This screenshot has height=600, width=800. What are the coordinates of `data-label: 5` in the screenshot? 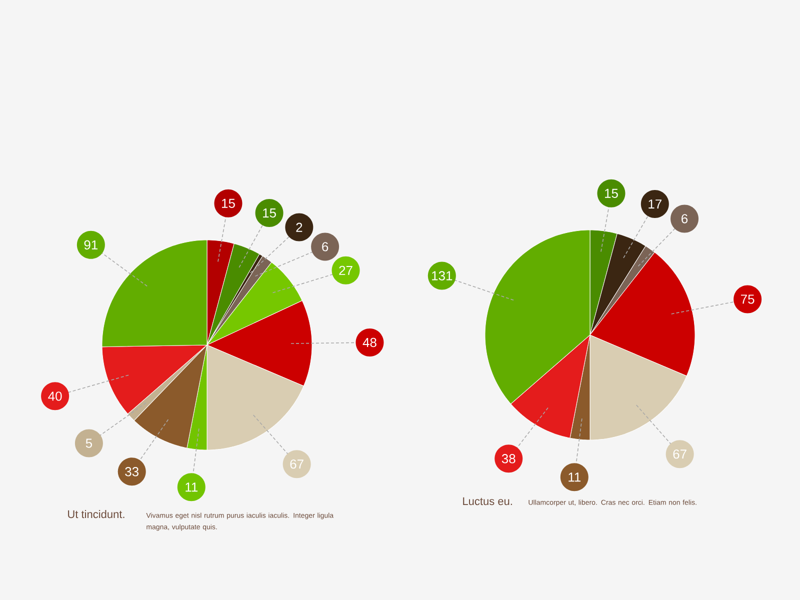 It's located at (89, 443).